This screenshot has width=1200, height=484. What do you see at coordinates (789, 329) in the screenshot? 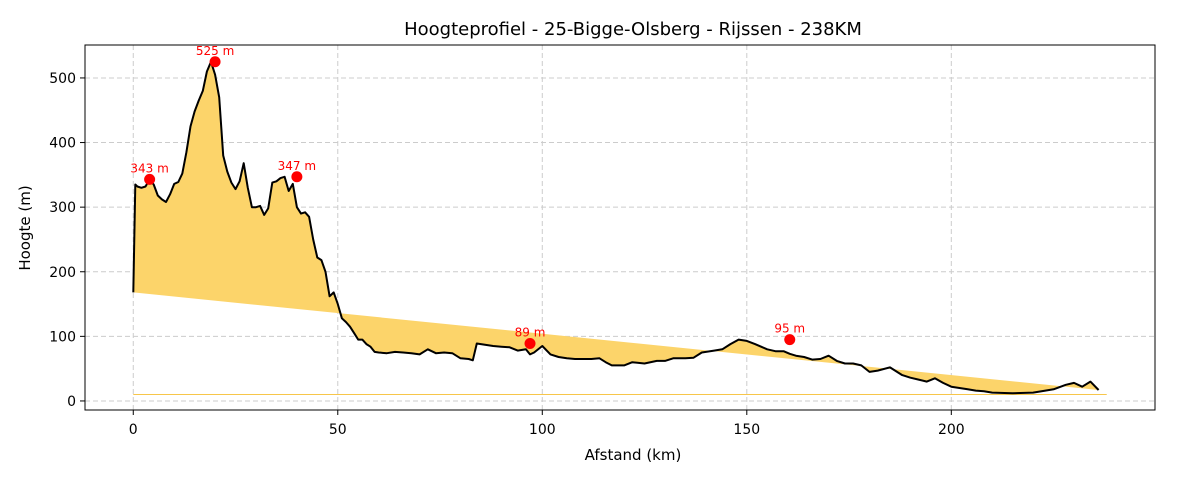
I see `peak-label: 95 m` at bounding box center [789, 329].